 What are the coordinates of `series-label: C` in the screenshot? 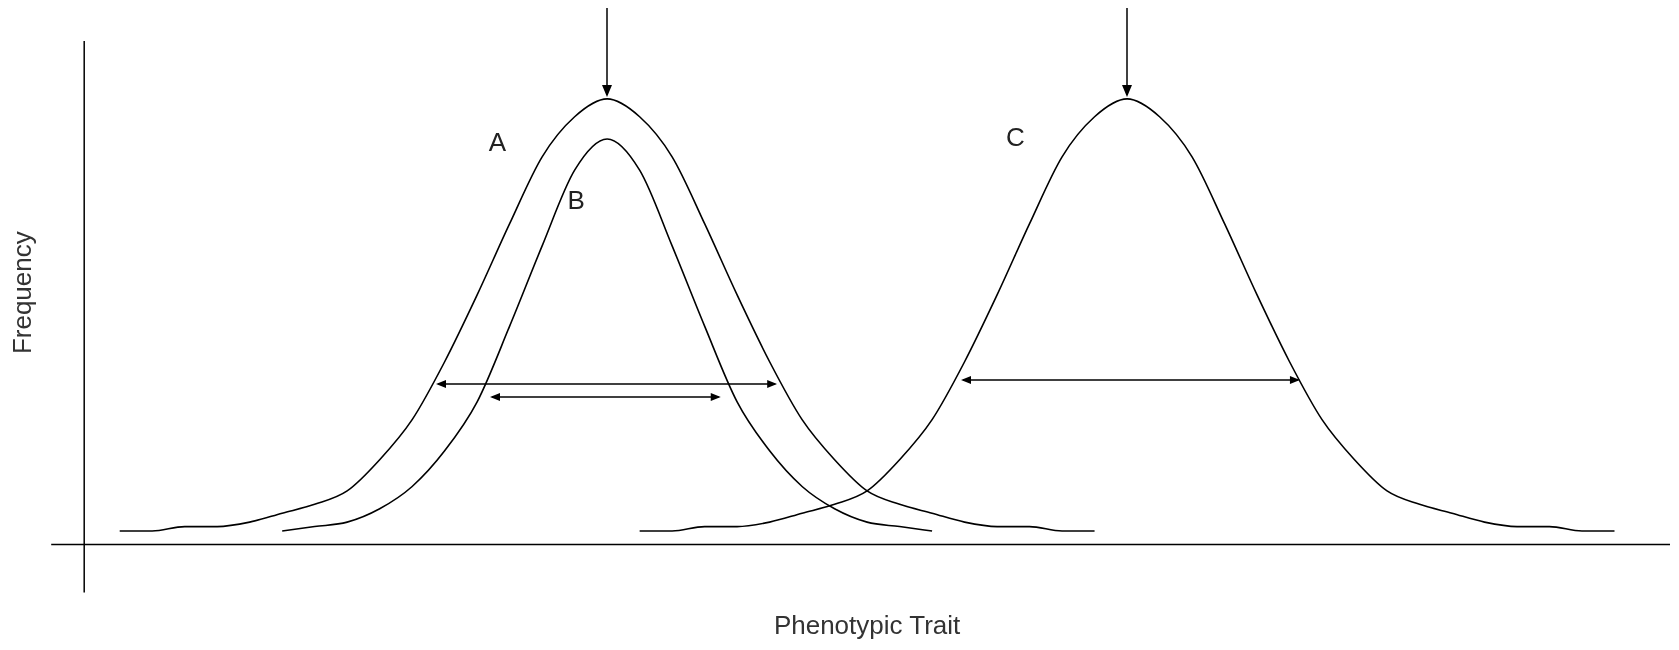 It's located at (1015, 137).